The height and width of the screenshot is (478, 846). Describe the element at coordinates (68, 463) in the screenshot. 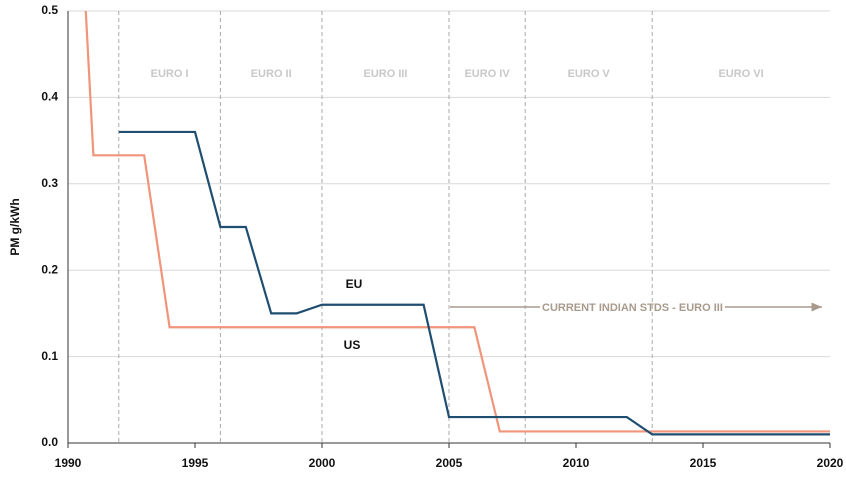

I see `x-tick-label: 1990` at that location.